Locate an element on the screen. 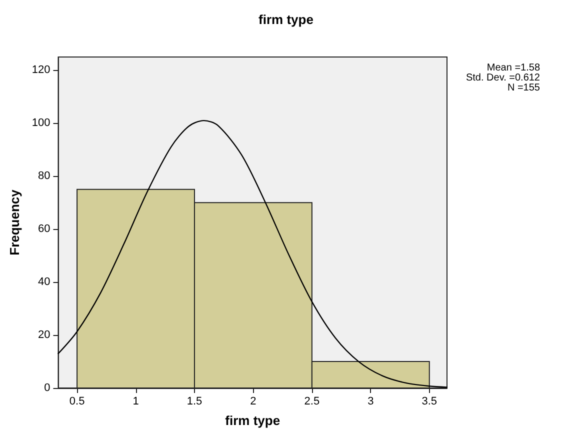  x-tick-label: 1 is located at coordinates (135, 402).